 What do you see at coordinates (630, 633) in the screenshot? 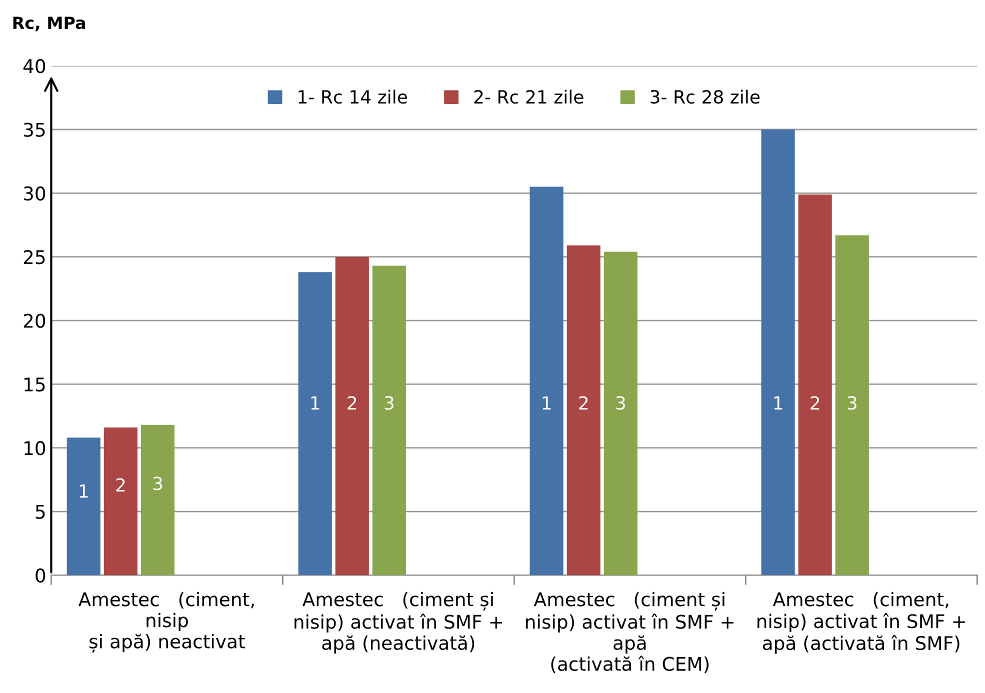
I see `x-tick-label: Amestec (ciment și nisip) activat în SMF + apă (activată în CEM)` at bounding box center [630, 633].